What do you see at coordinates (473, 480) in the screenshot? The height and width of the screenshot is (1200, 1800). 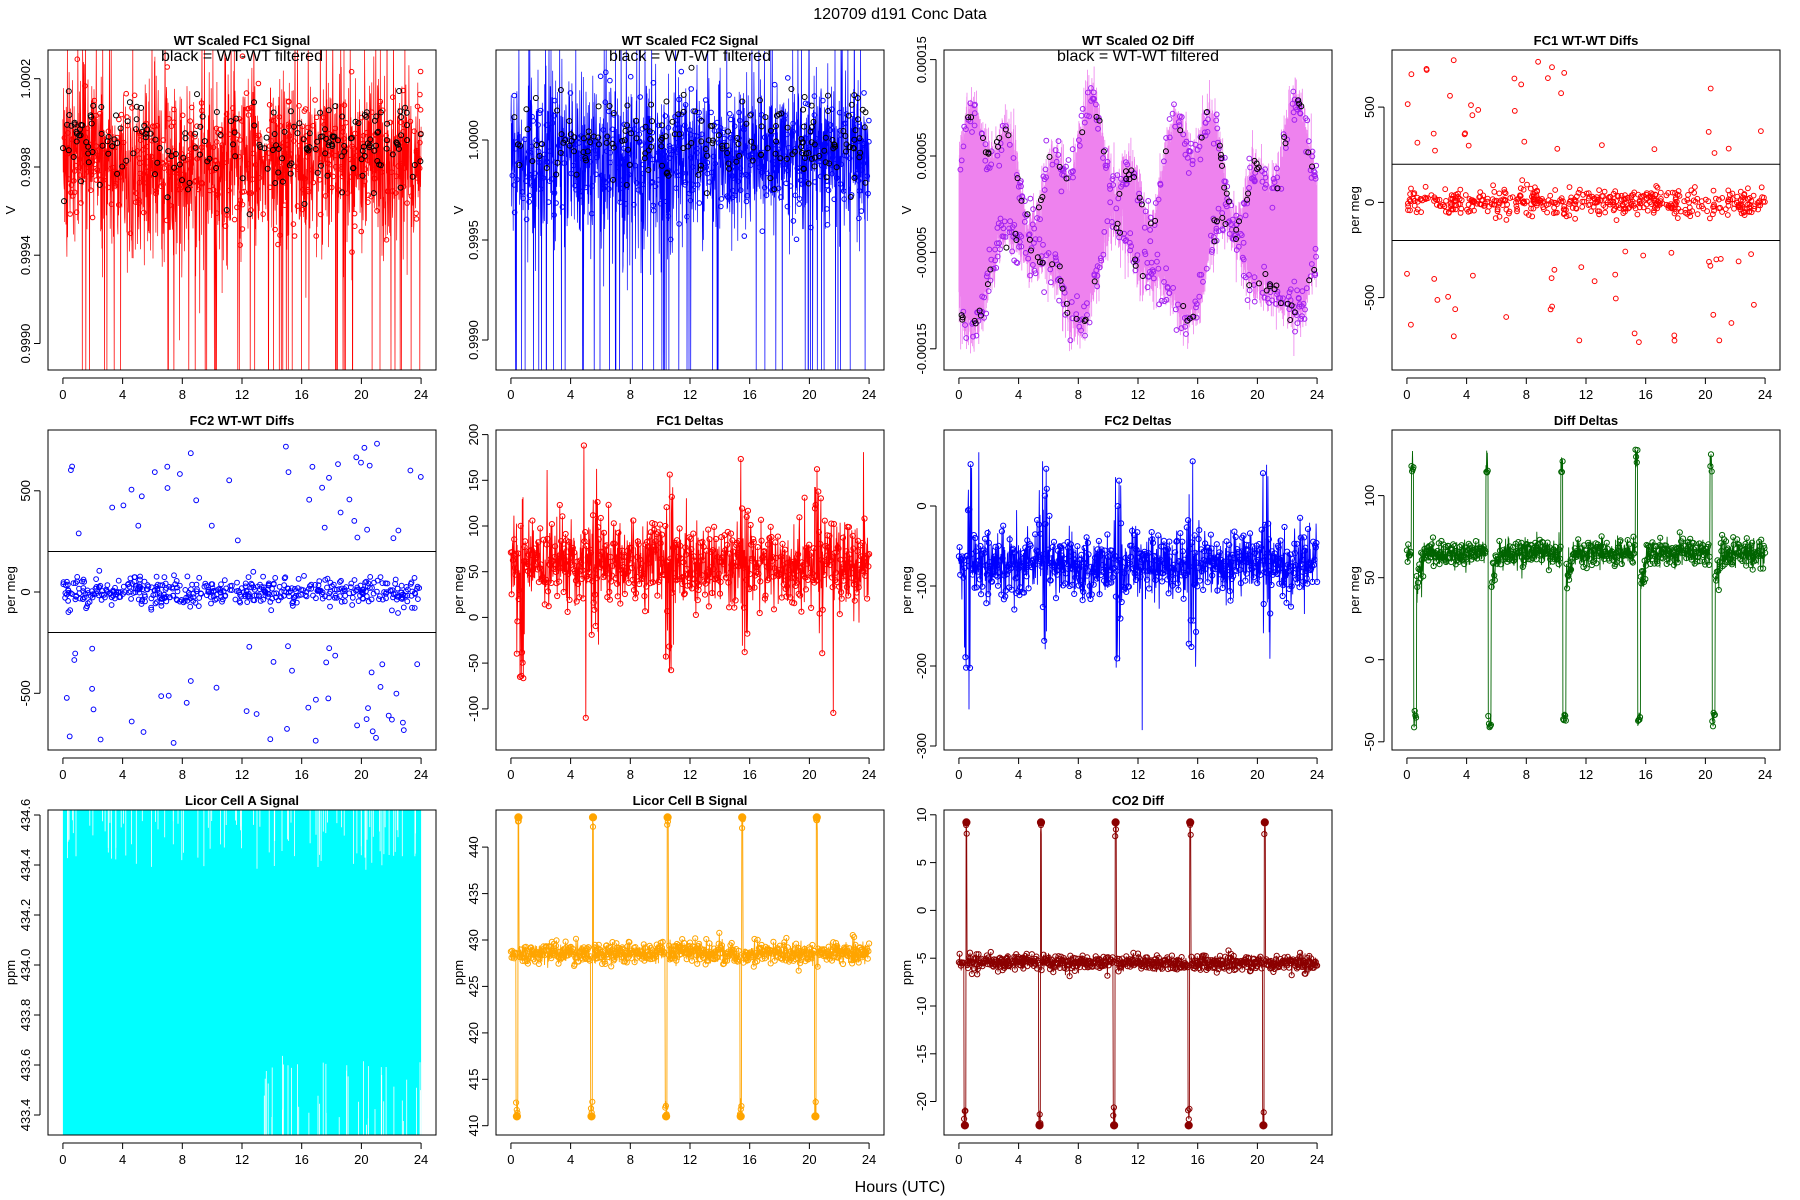 I see `y-tick-label: 150` at bounding box center [473, 480].